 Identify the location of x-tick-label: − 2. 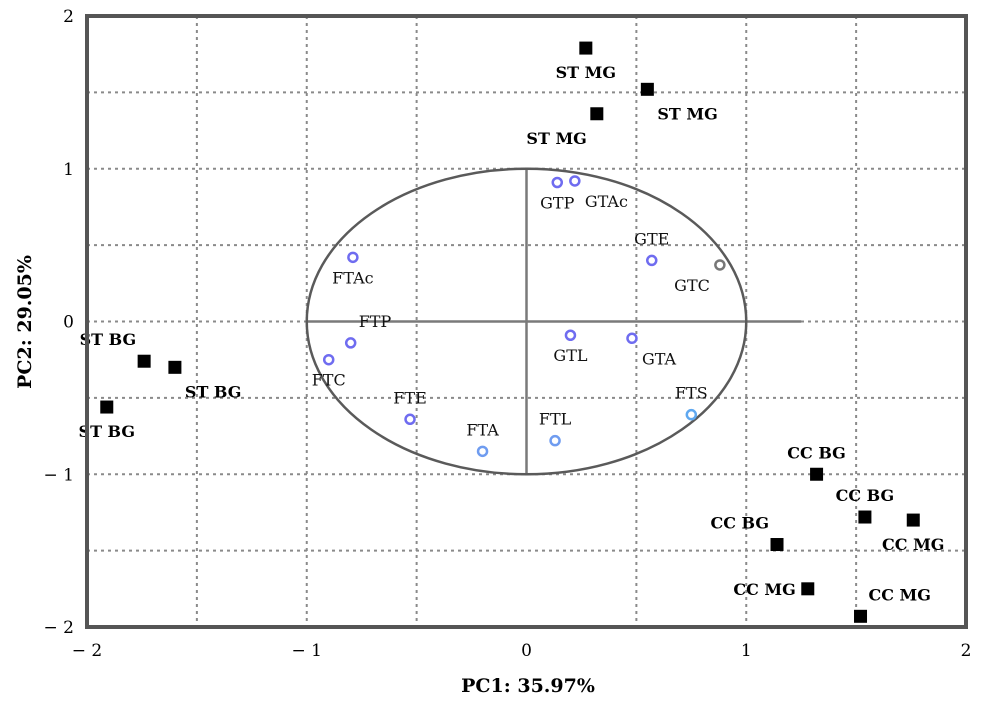
(87, 651).